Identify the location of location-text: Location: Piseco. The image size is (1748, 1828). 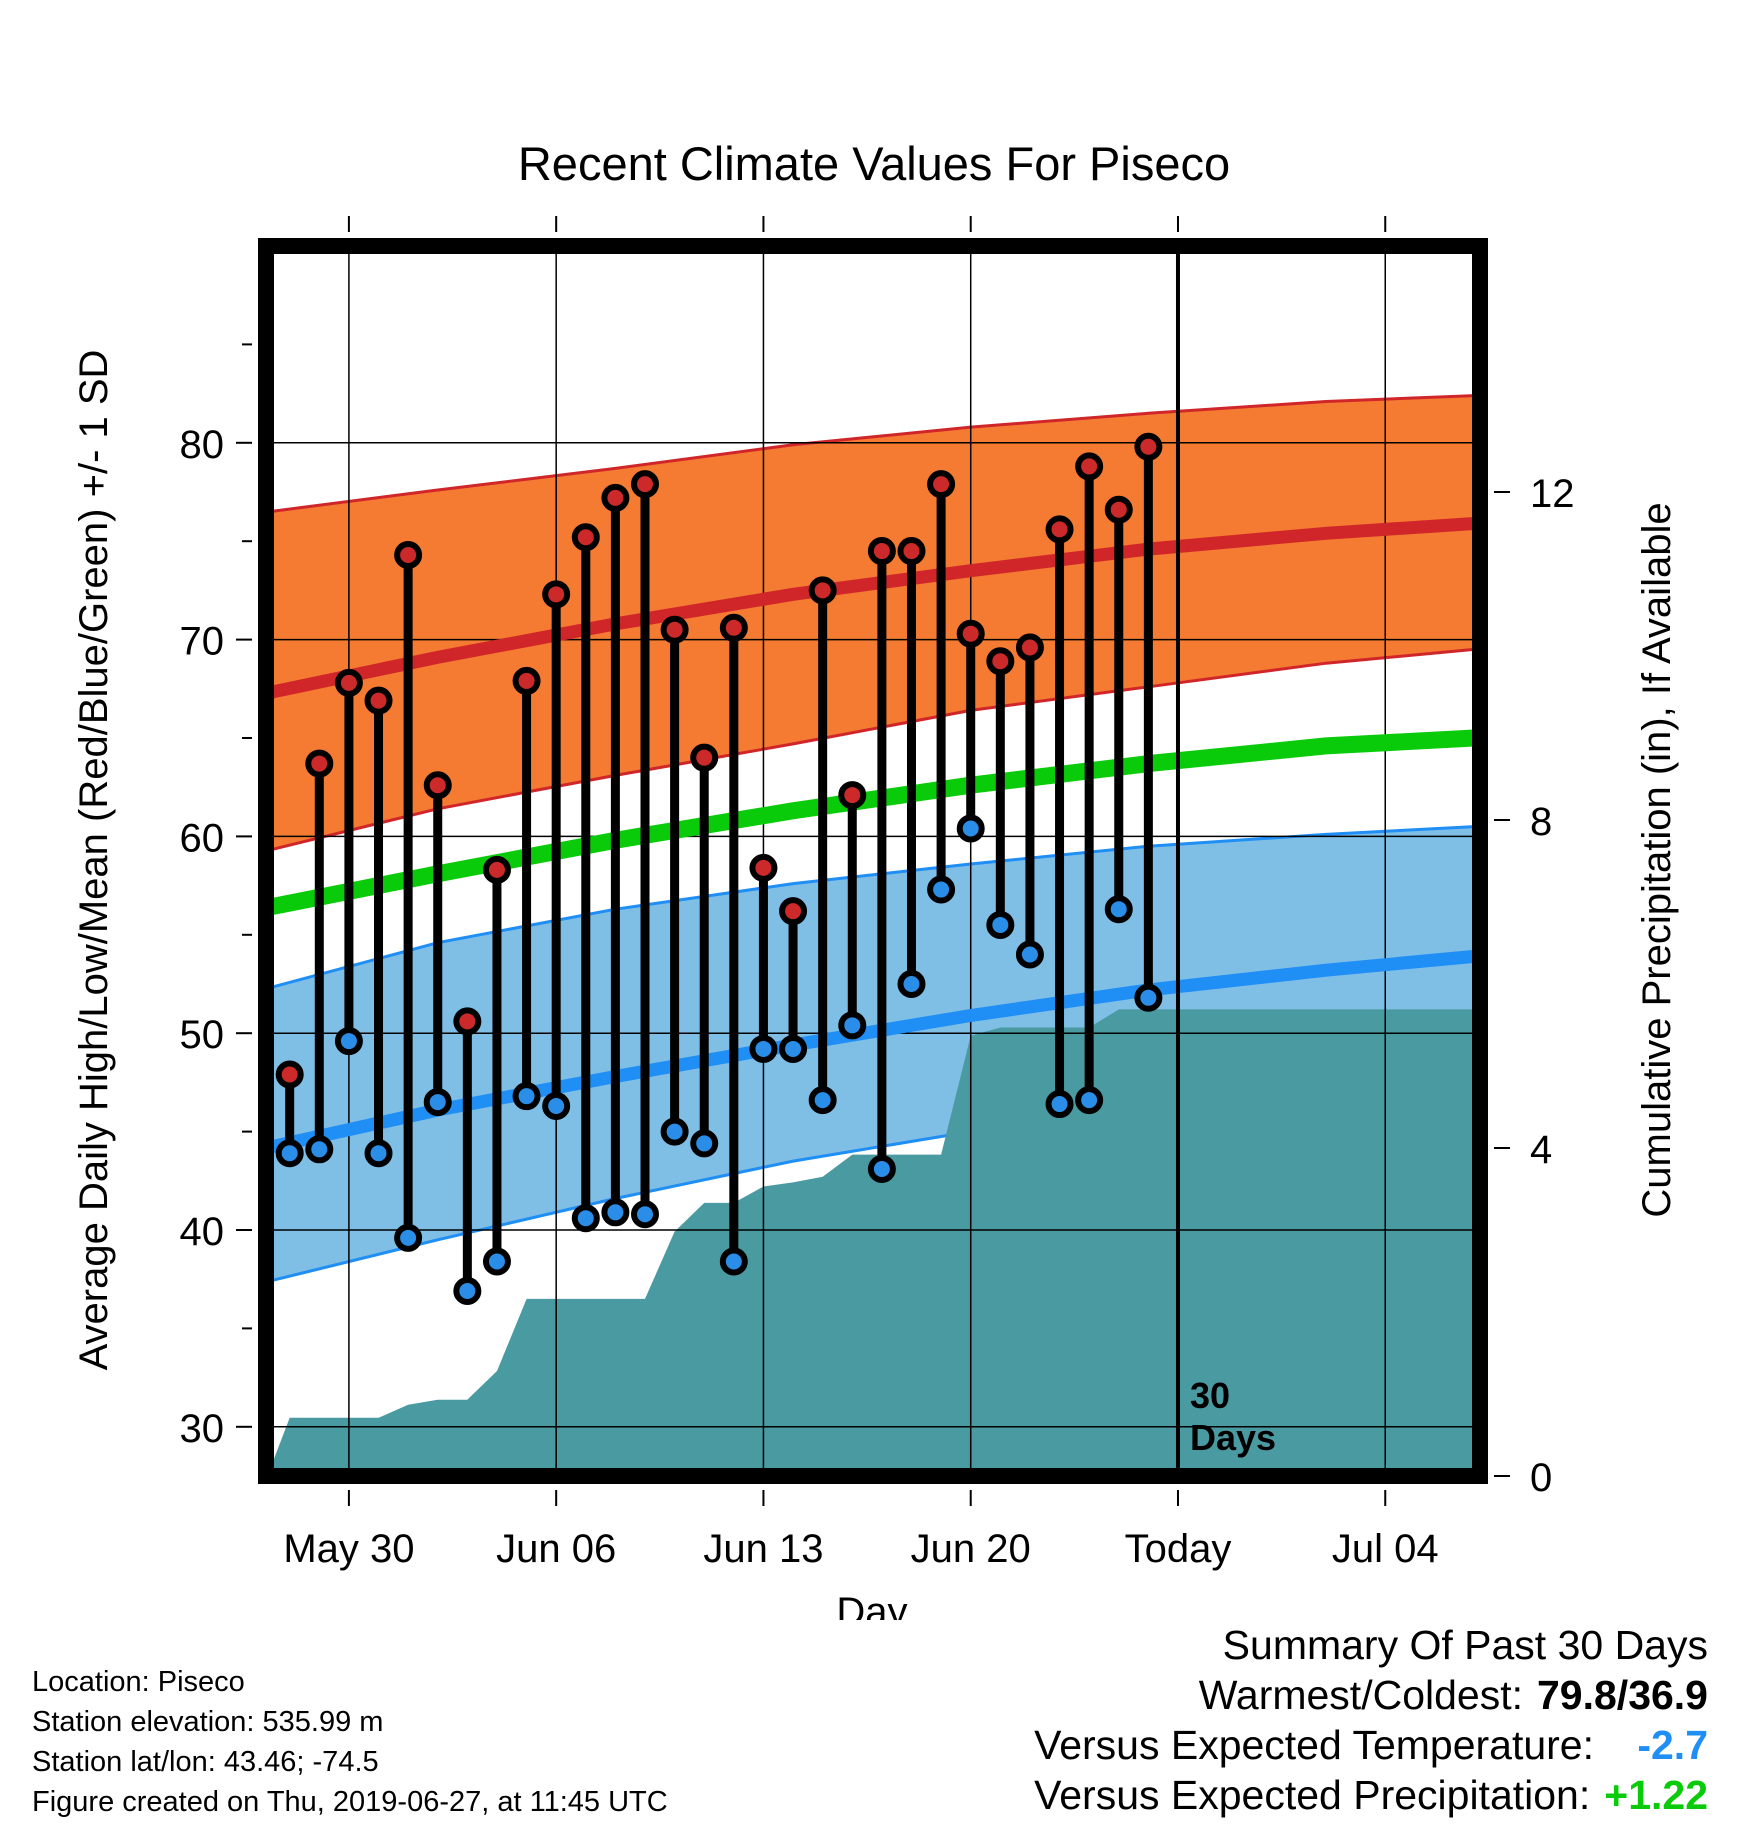
(138, 1682).